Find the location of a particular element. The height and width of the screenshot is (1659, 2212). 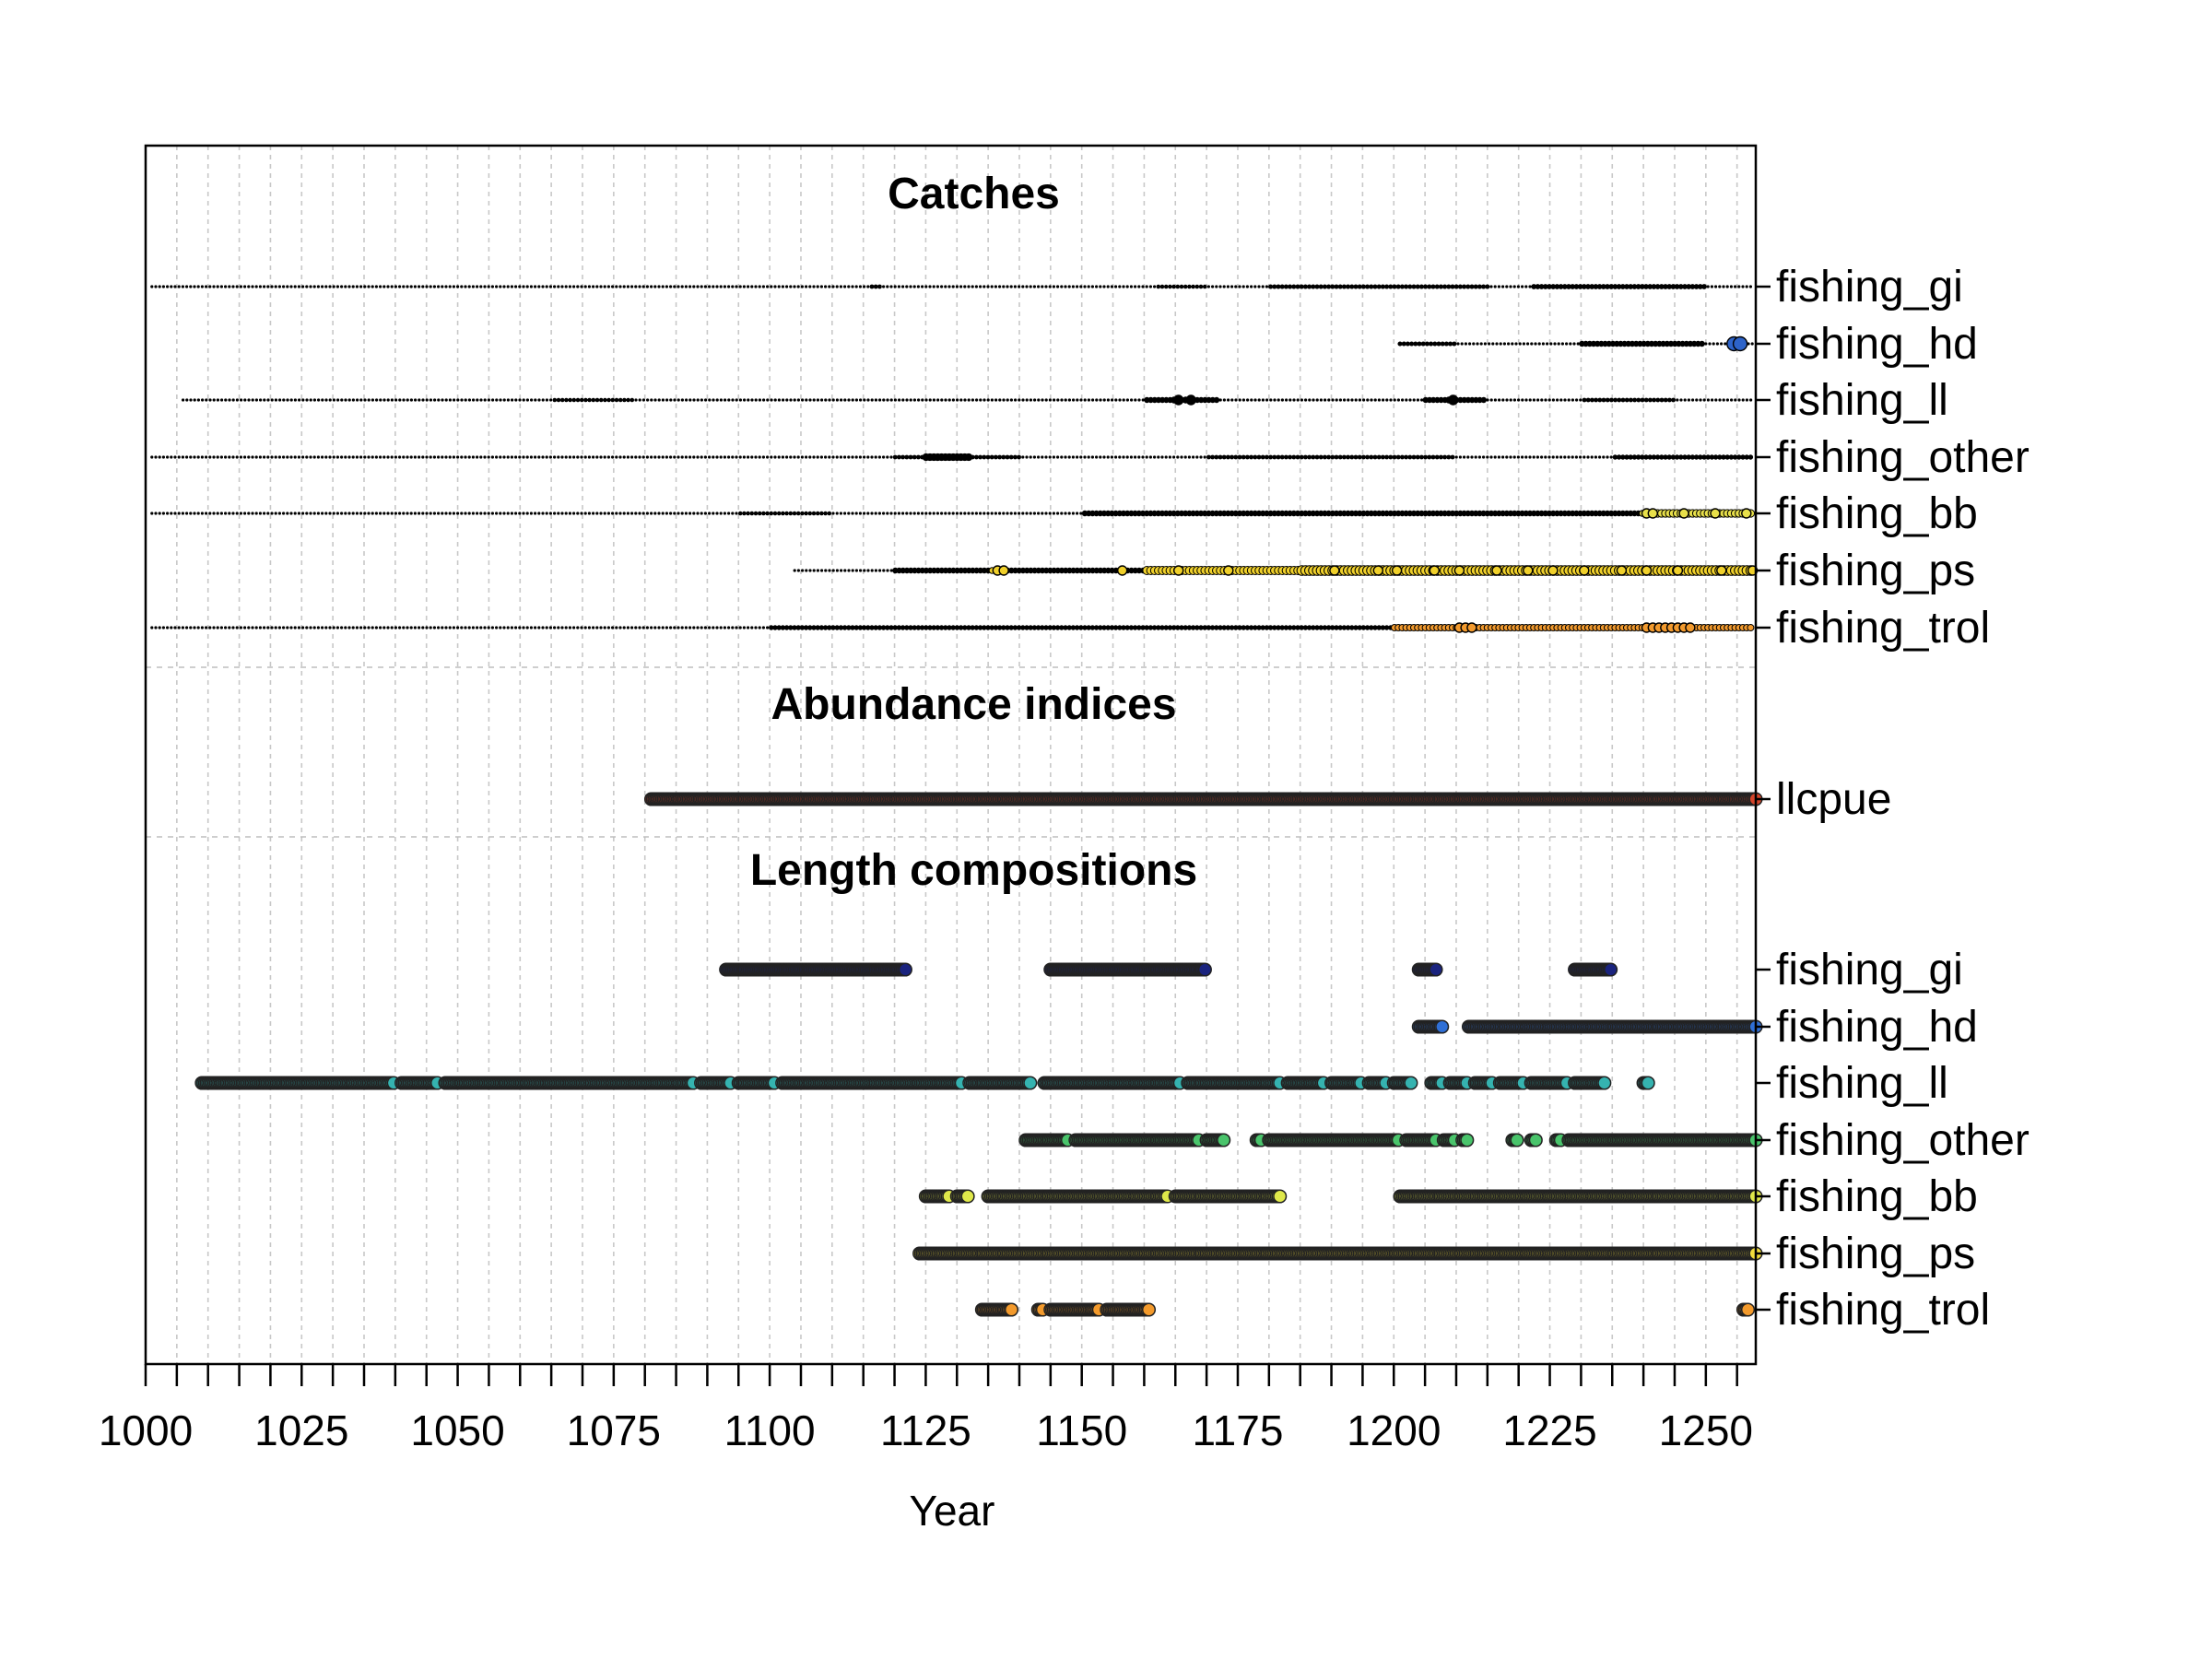

series-row-fishing_hd is located at coordinates (1575, 343).